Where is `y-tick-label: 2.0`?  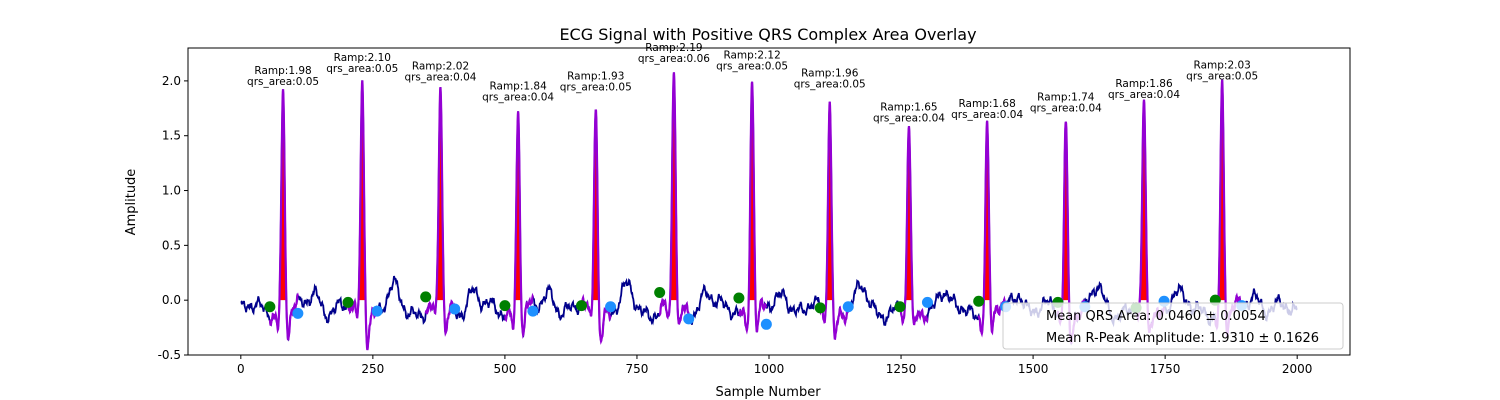
y-tick-label: 2.0 is located at coordinates (171, 81).